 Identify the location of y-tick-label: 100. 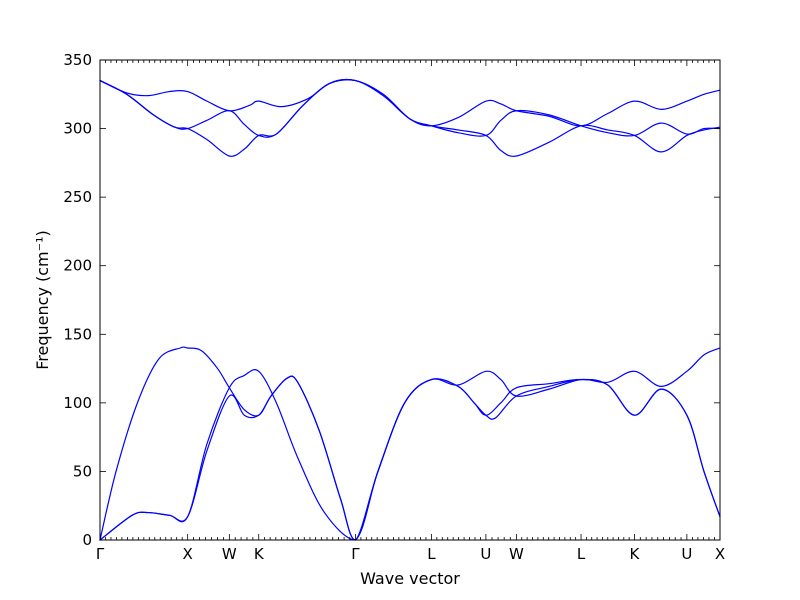
(77, 403).